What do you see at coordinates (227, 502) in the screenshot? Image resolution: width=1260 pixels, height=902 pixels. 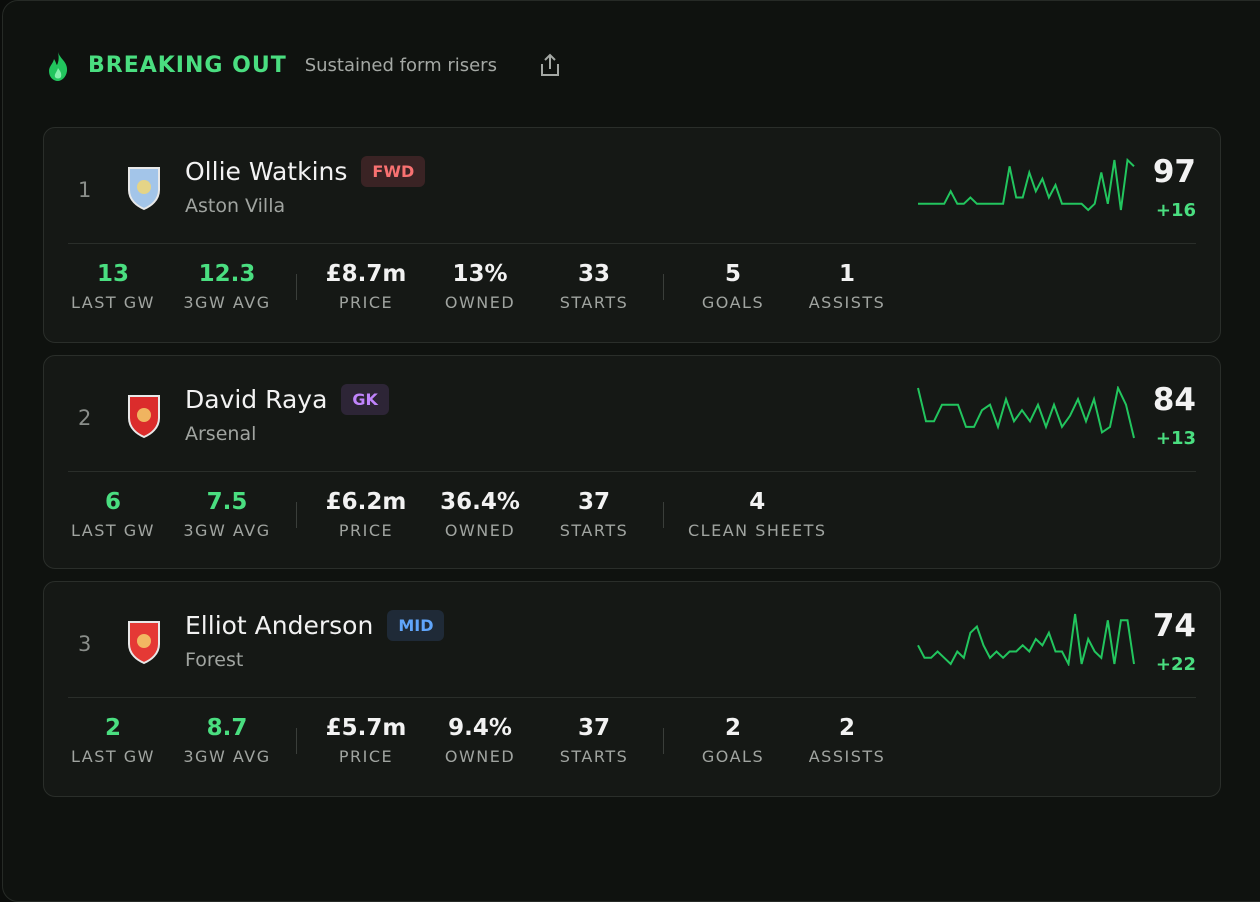 I see `stat-value: 7.5` at bounding box center [227, 502].